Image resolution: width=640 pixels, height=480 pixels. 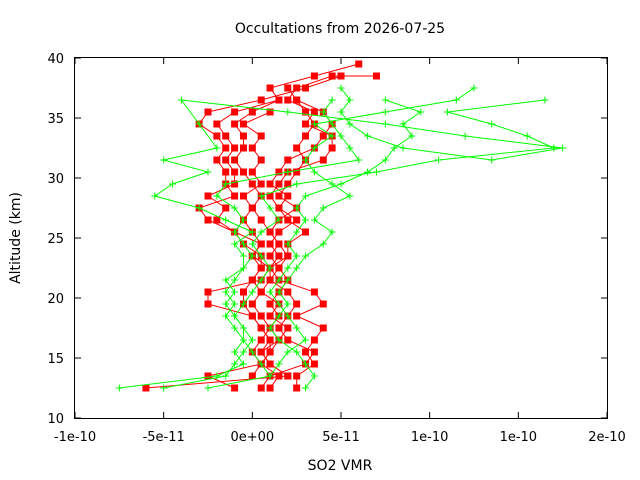 What do you see at coordinates (607, 437) in the screenshot?
I see `x-tick-label: 2e-10` at bounding box center [607, 437].